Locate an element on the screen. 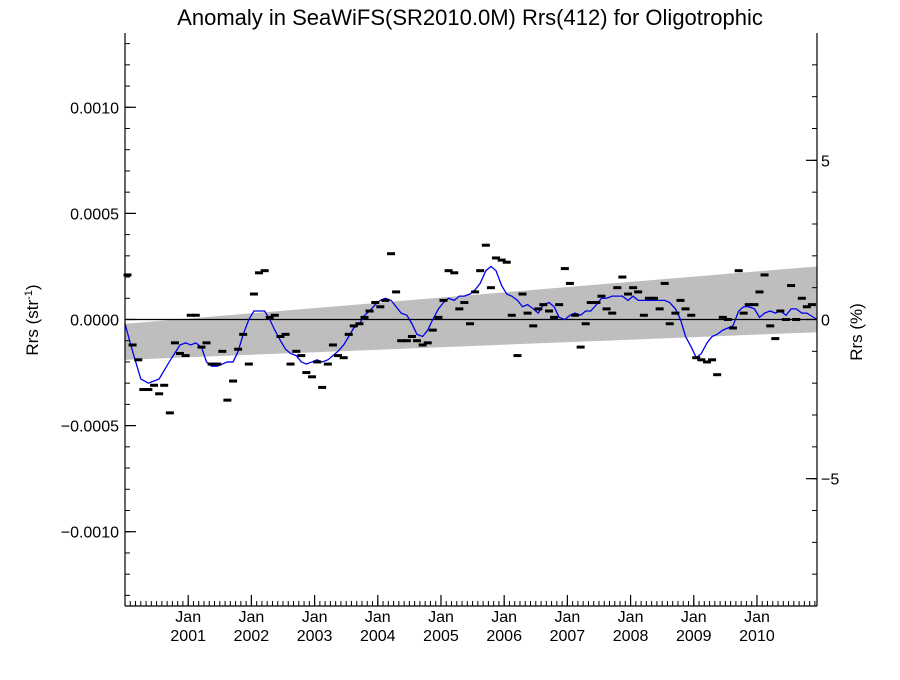 Image resolution: width=900 pixels, height=680 pixels. x-tick-label-year: 2006 is located at coordinates (504, 636).